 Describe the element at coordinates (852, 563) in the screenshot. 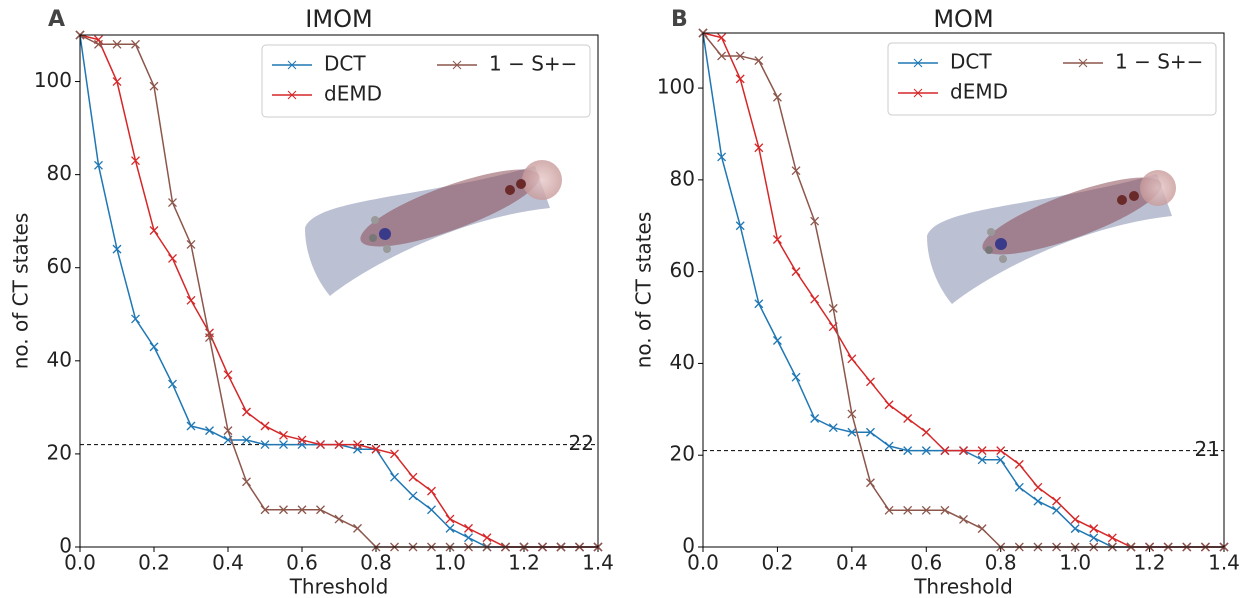

I see `x-tick-label: 0.4` at that location.